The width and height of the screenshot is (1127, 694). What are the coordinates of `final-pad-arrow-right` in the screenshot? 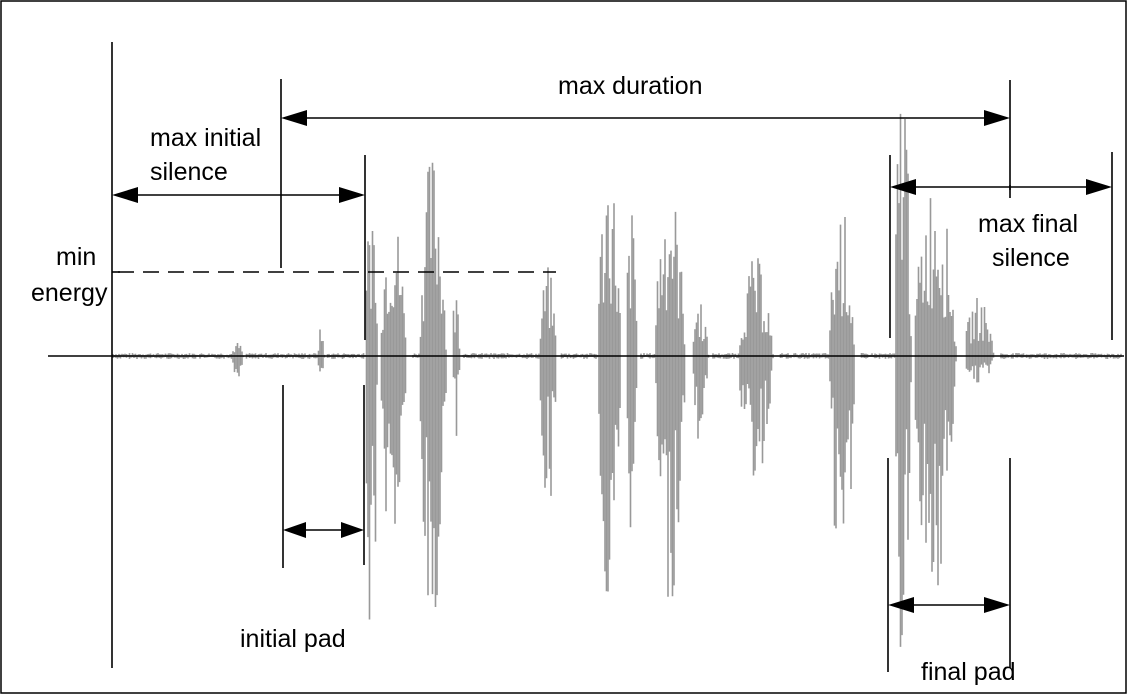 It's located at (997, 605).